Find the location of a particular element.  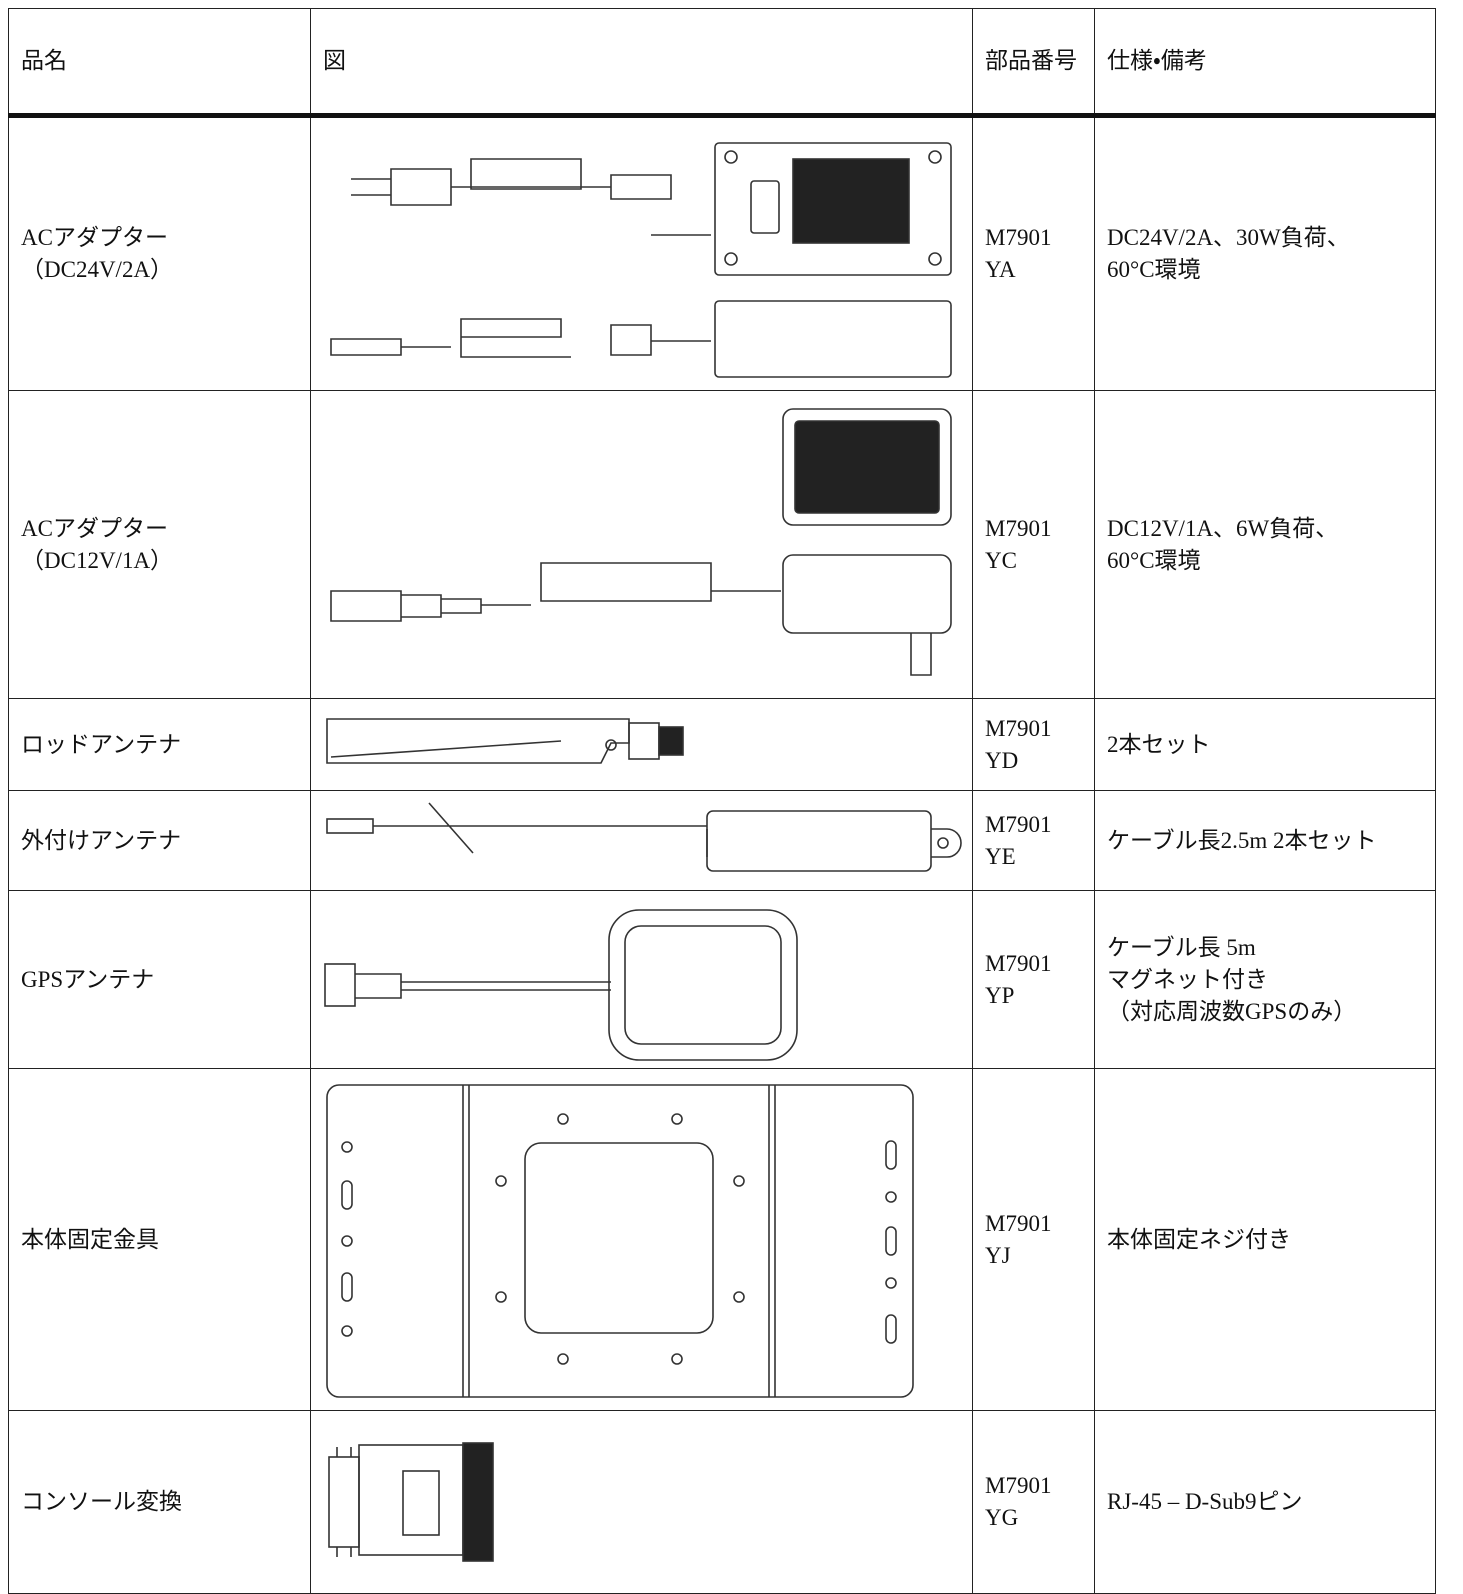

row: ロッドアンテナ M7901 YD 2本セット is located at coordinates (722, 744).